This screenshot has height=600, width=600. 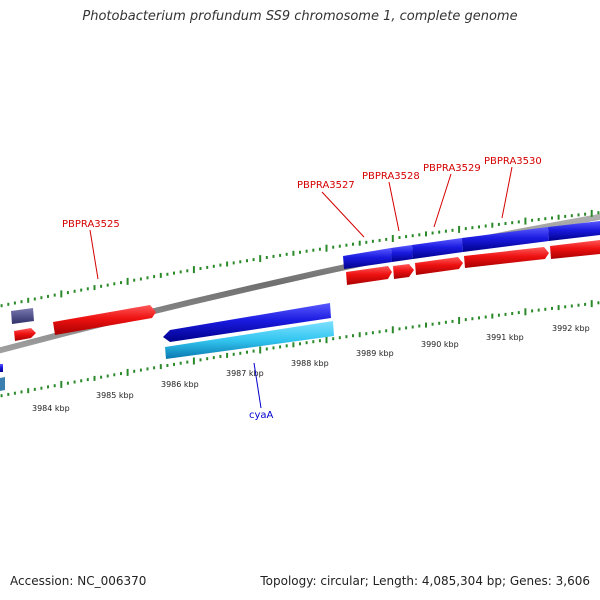 I want to click on label-cyaA: cyaA, so click(x=261, y=415).